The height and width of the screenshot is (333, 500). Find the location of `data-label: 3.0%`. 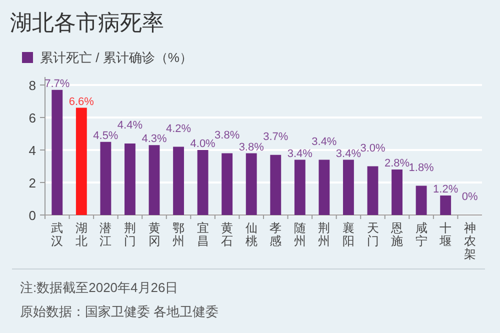

data-label: 3.0% is located at coordinates (373, 148).